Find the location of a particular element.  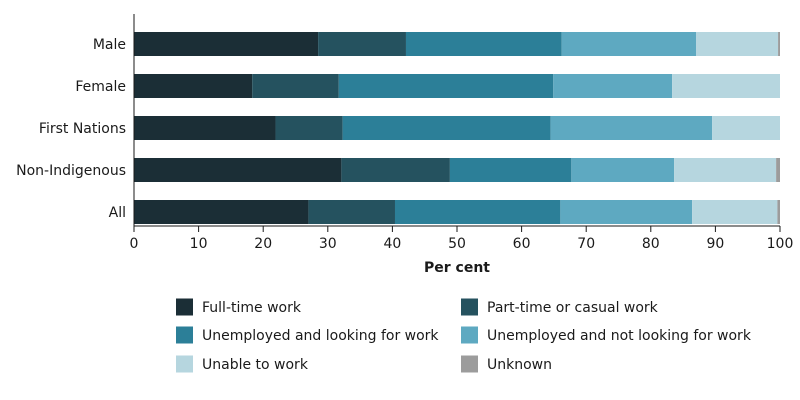

category-labels: Male Female First Nations Non-Indigenous All is located at coordinates (71, 129).